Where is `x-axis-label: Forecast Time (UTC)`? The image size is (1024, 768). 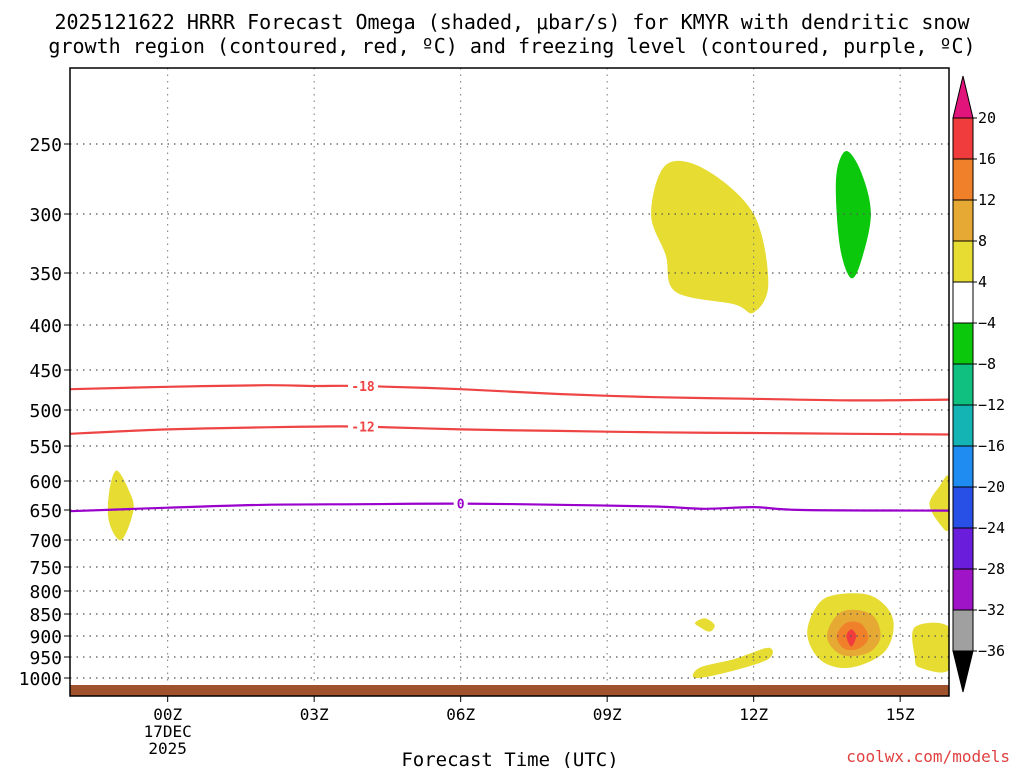
x-axis-label: Forecast Time (UTC) is located at coordinates (509, 758).